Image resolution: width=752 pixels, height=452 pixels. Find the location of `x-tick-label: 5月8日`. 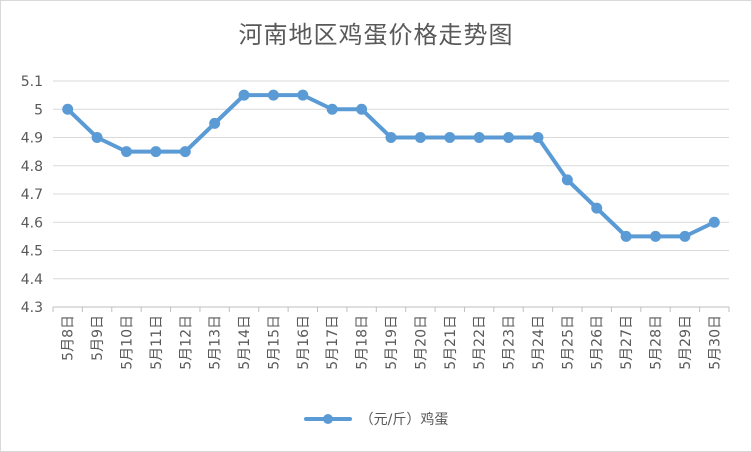

x-tick-label: 5月8日 is located at coordinates (69, 338).